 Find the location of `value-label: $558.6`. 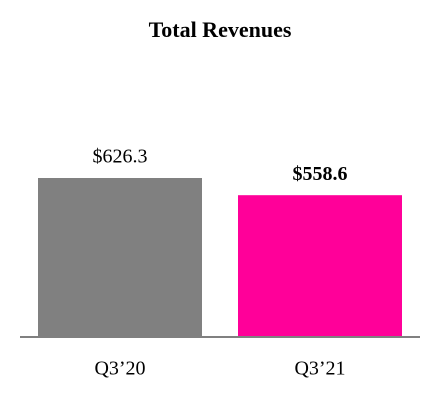

value-label: $558.6 is located at coordinates (320, 174).